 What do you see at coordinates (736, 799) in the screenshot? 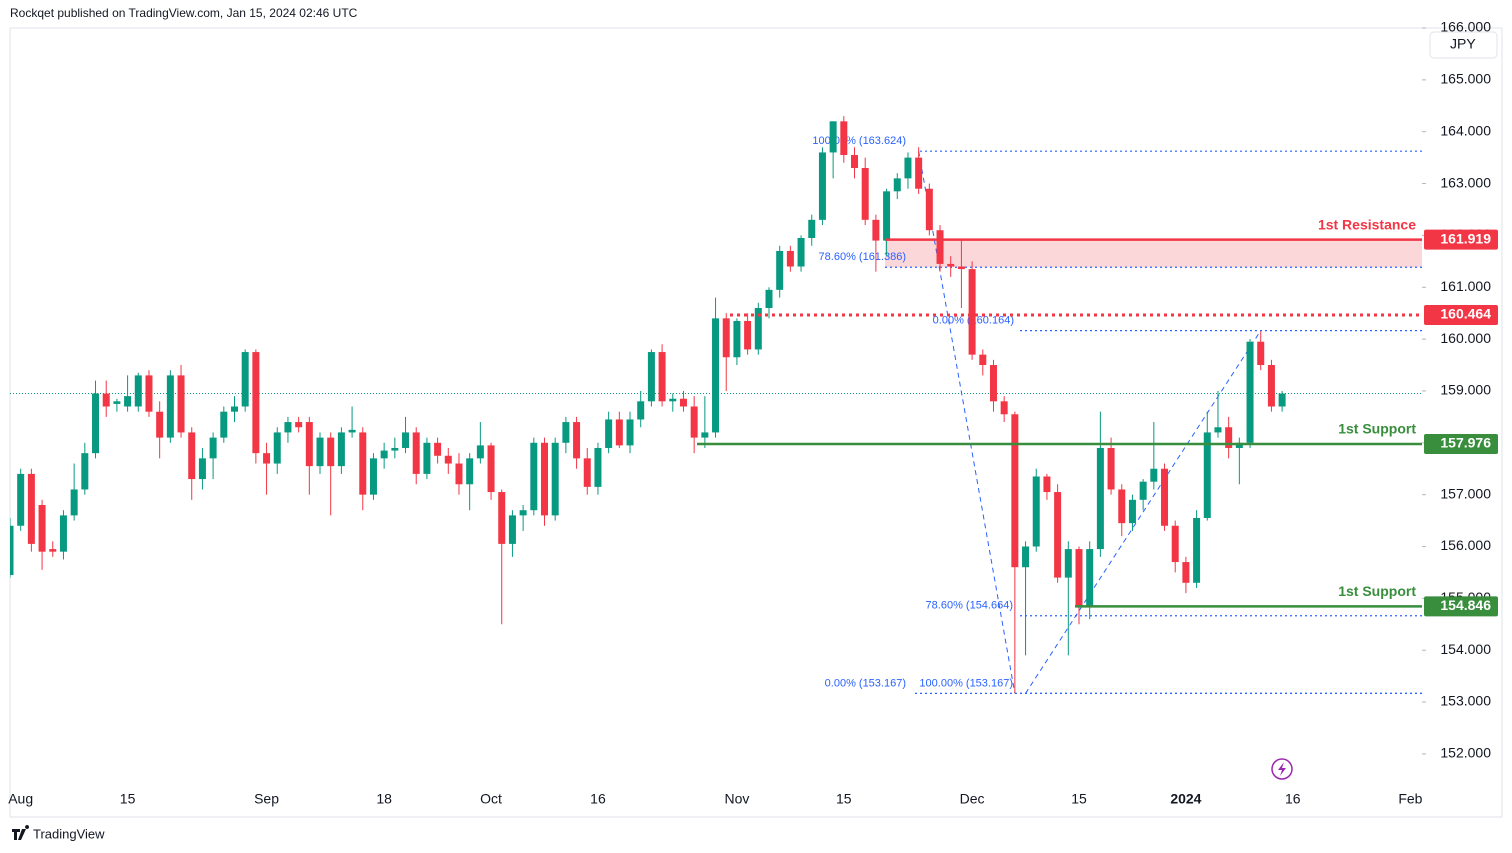
I see `x-tick-label: Nov` at bounding box center [736, 799].